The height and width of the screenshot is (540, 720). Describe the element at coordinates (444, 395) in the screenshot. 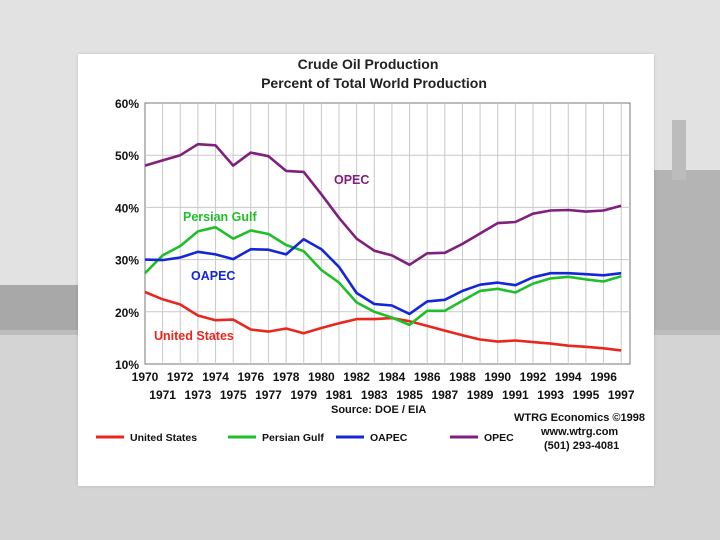

I see `x-tick-label: 1987` at that location.